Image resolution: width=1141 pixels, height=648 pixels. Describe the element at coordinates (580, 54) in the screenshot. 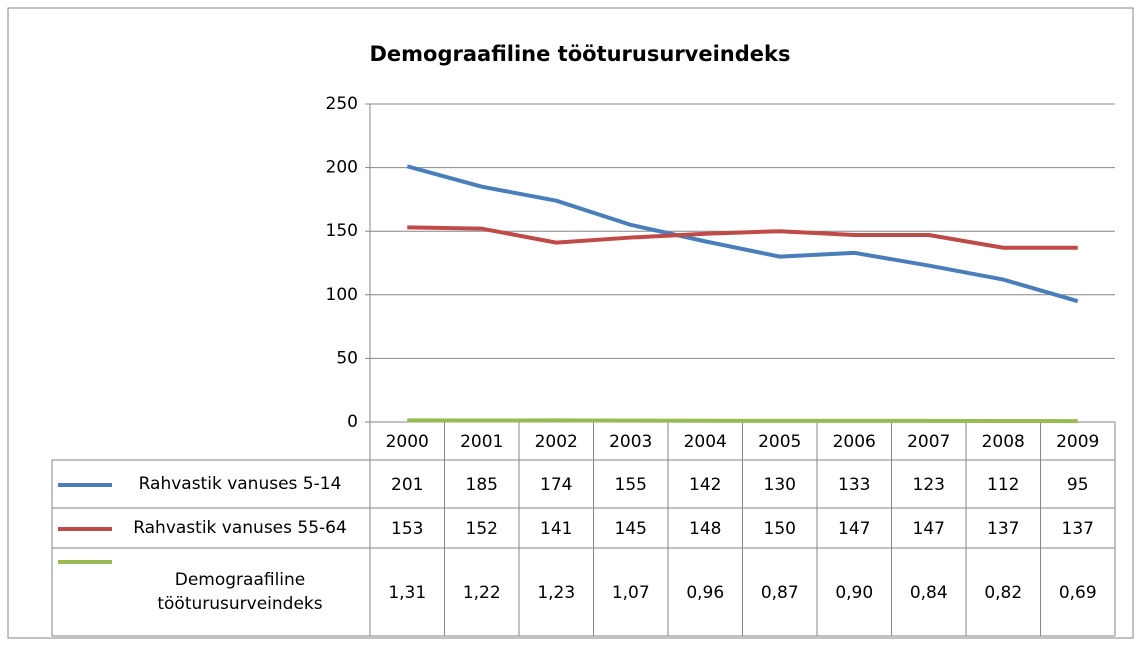

I see `chart-title: Demograafiline tööturusurveindeks` at that location.